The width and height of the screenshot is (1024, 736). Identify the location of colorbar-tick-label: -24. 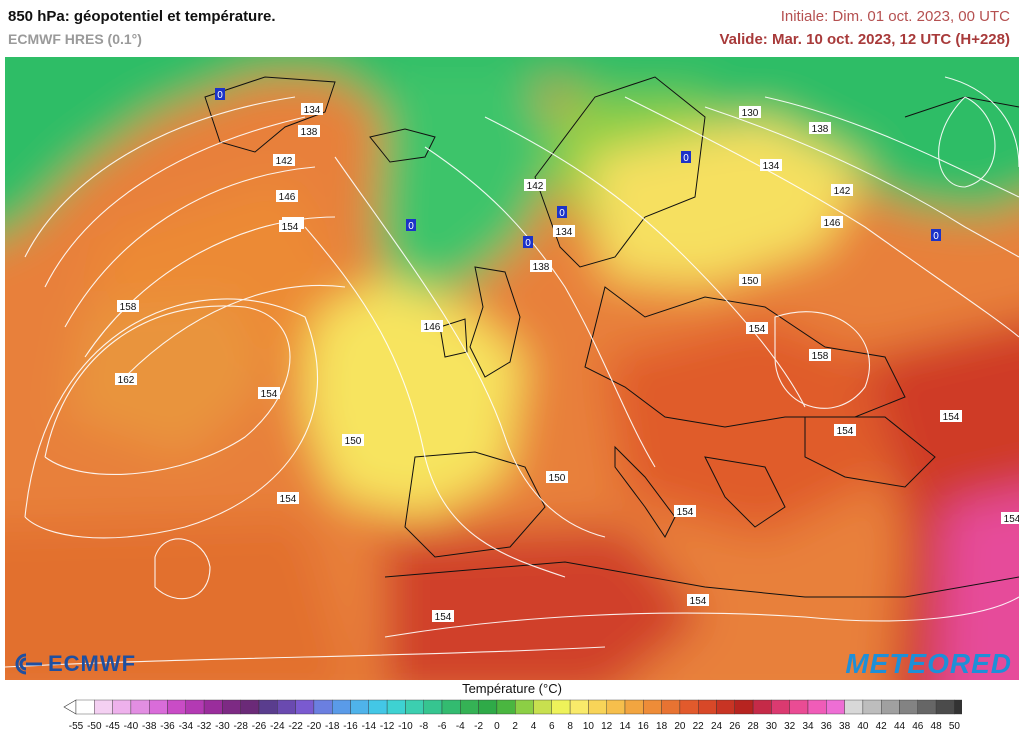
(277, 726).